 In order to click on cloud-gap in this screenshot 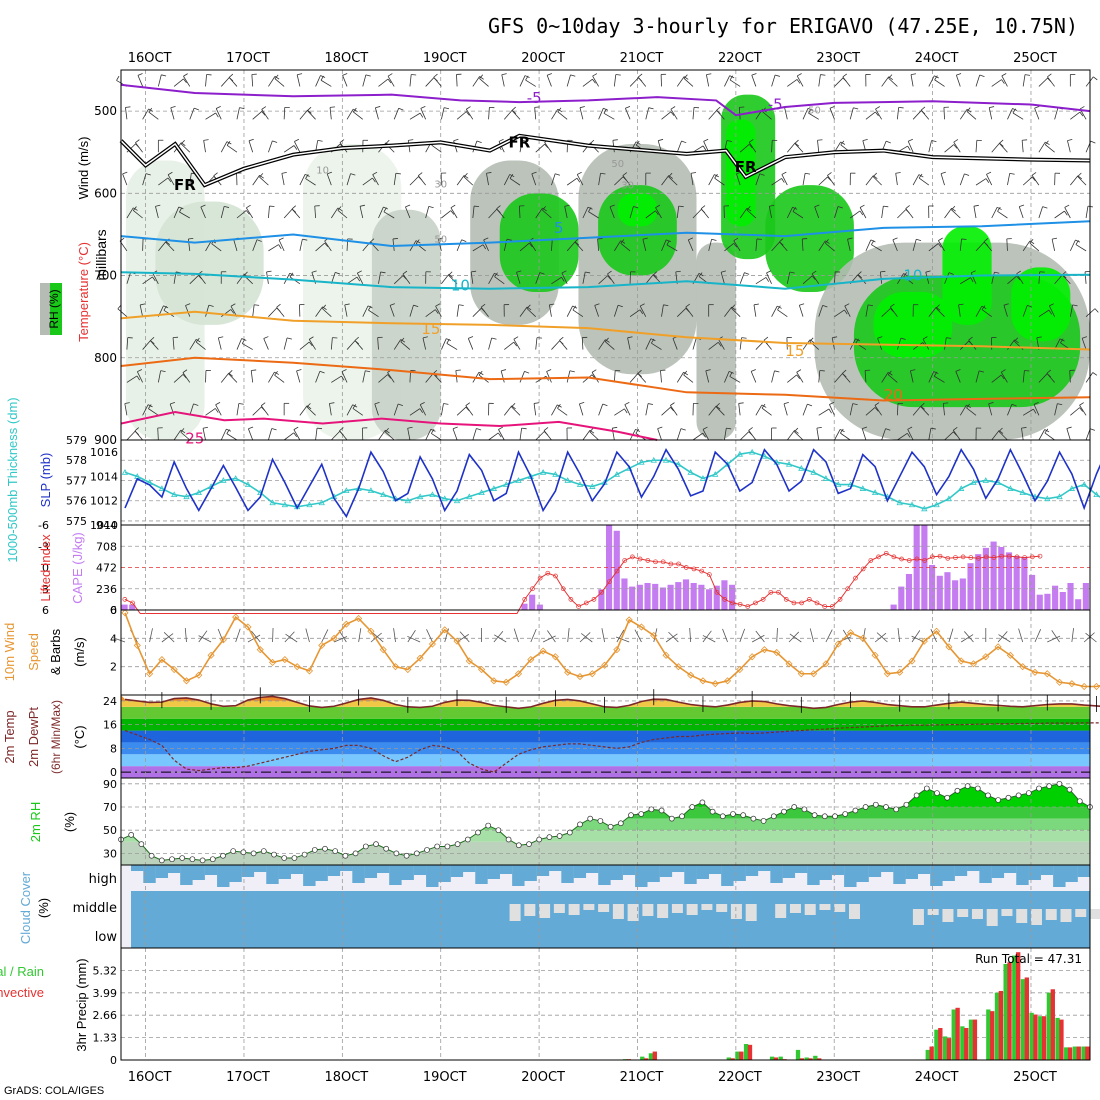, I will do `click(825, 907)`.